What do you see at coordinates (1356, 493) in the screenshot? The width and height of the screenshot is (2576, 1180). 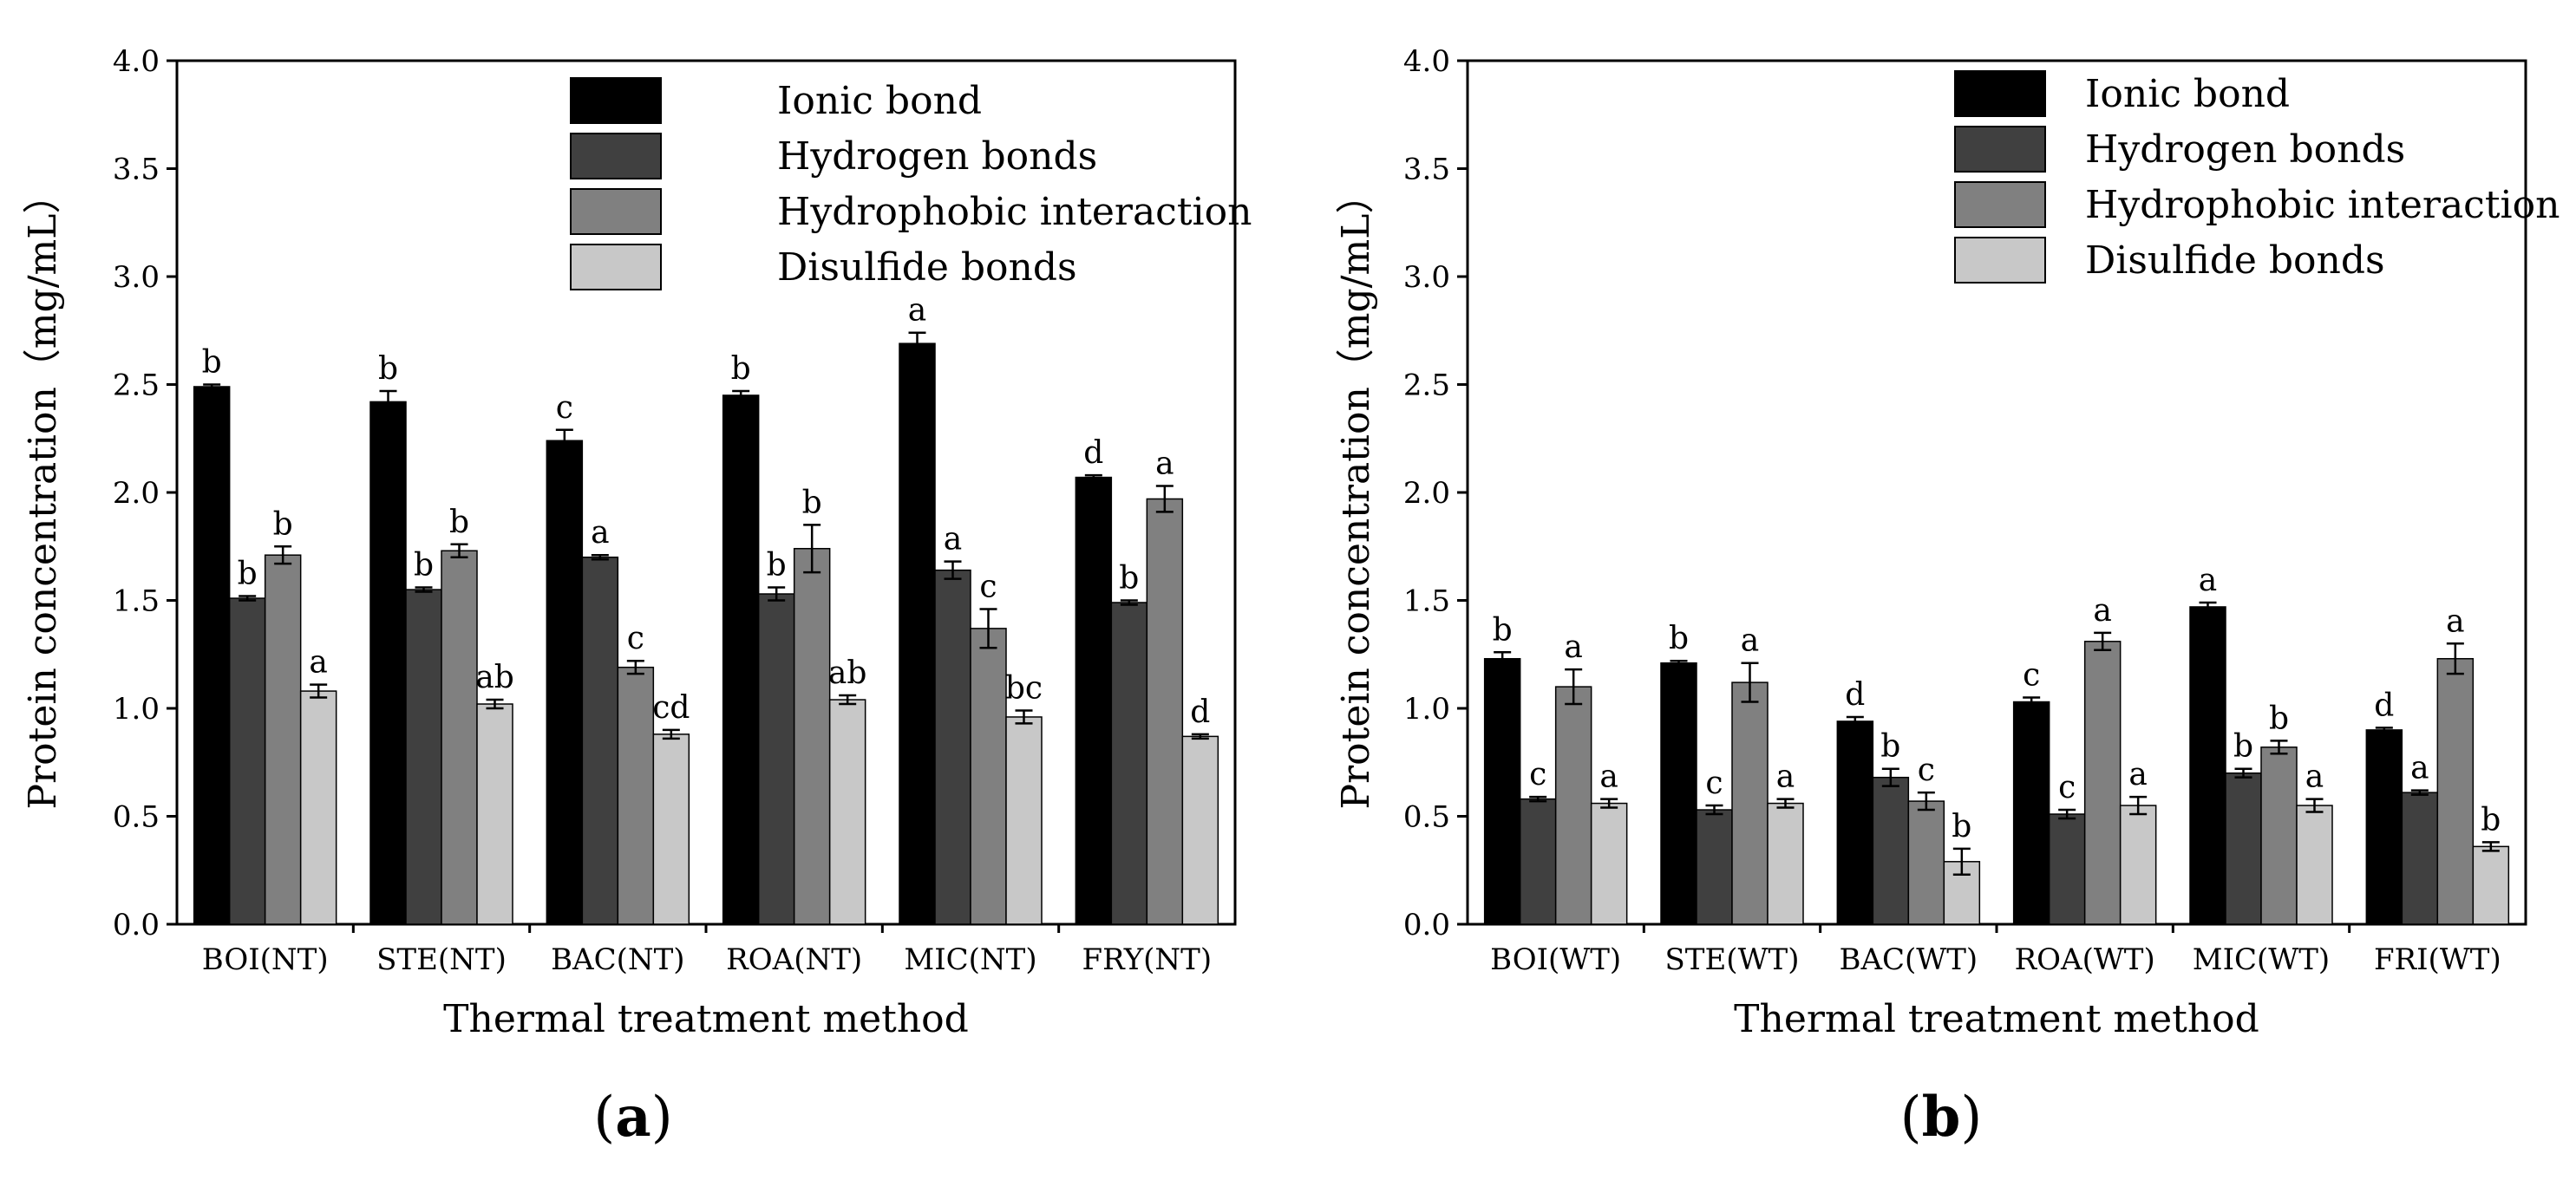 I see `y-axis-title: Protein concentration（mg/mL）` at bounding box center [1356, 493].